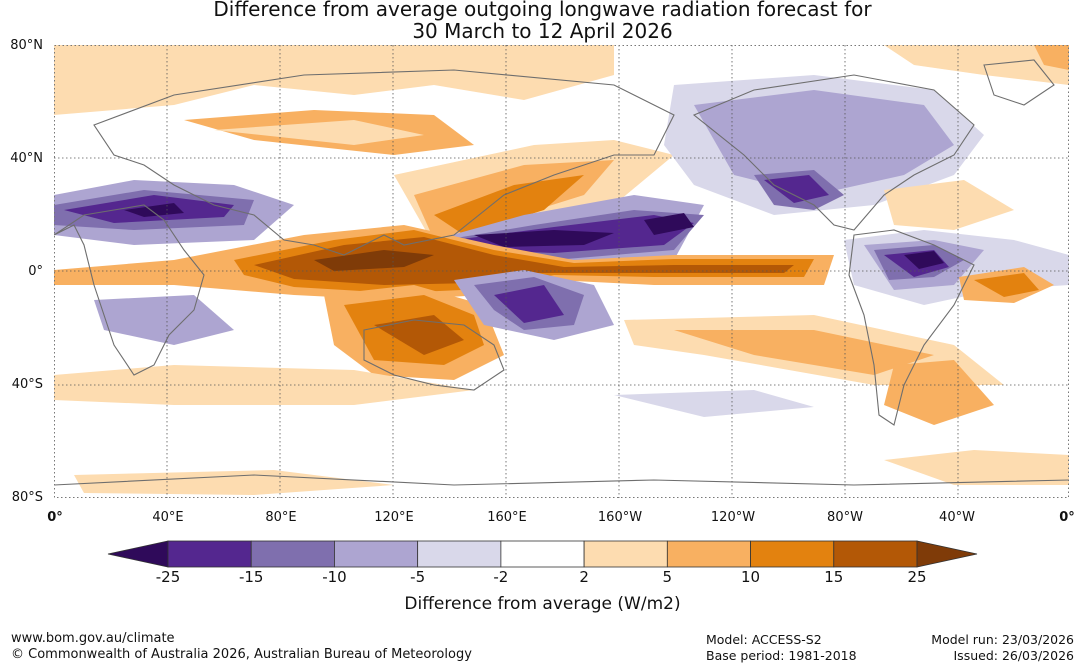  What do you see at coordinates (27, 384) in the screenshot?
I see `lat-label-40s: 40°S` at bounding box center [27, 384].